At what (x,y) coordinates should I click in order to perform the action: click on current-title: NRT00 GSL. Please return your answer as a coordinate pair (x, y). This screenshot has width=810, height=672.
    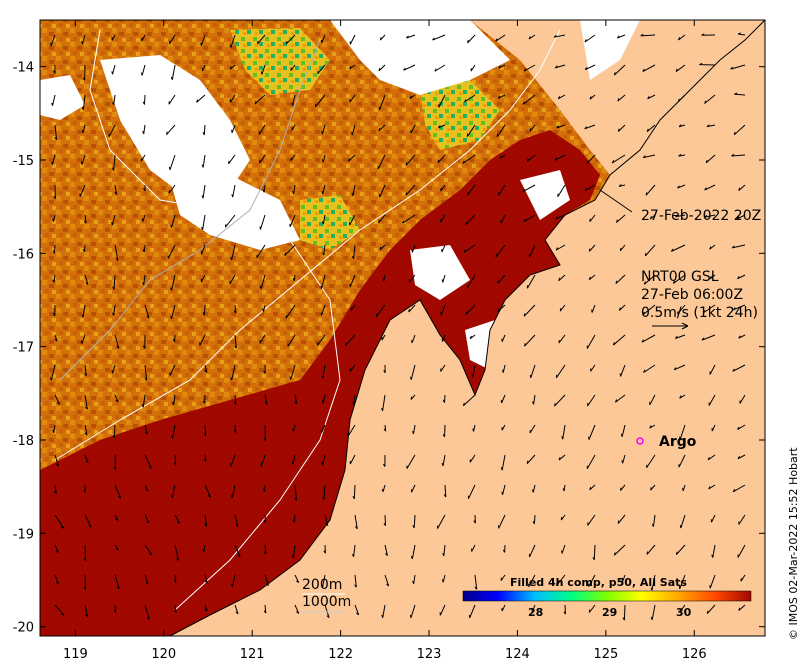
    Looking at the image, I should click on (680, 277).